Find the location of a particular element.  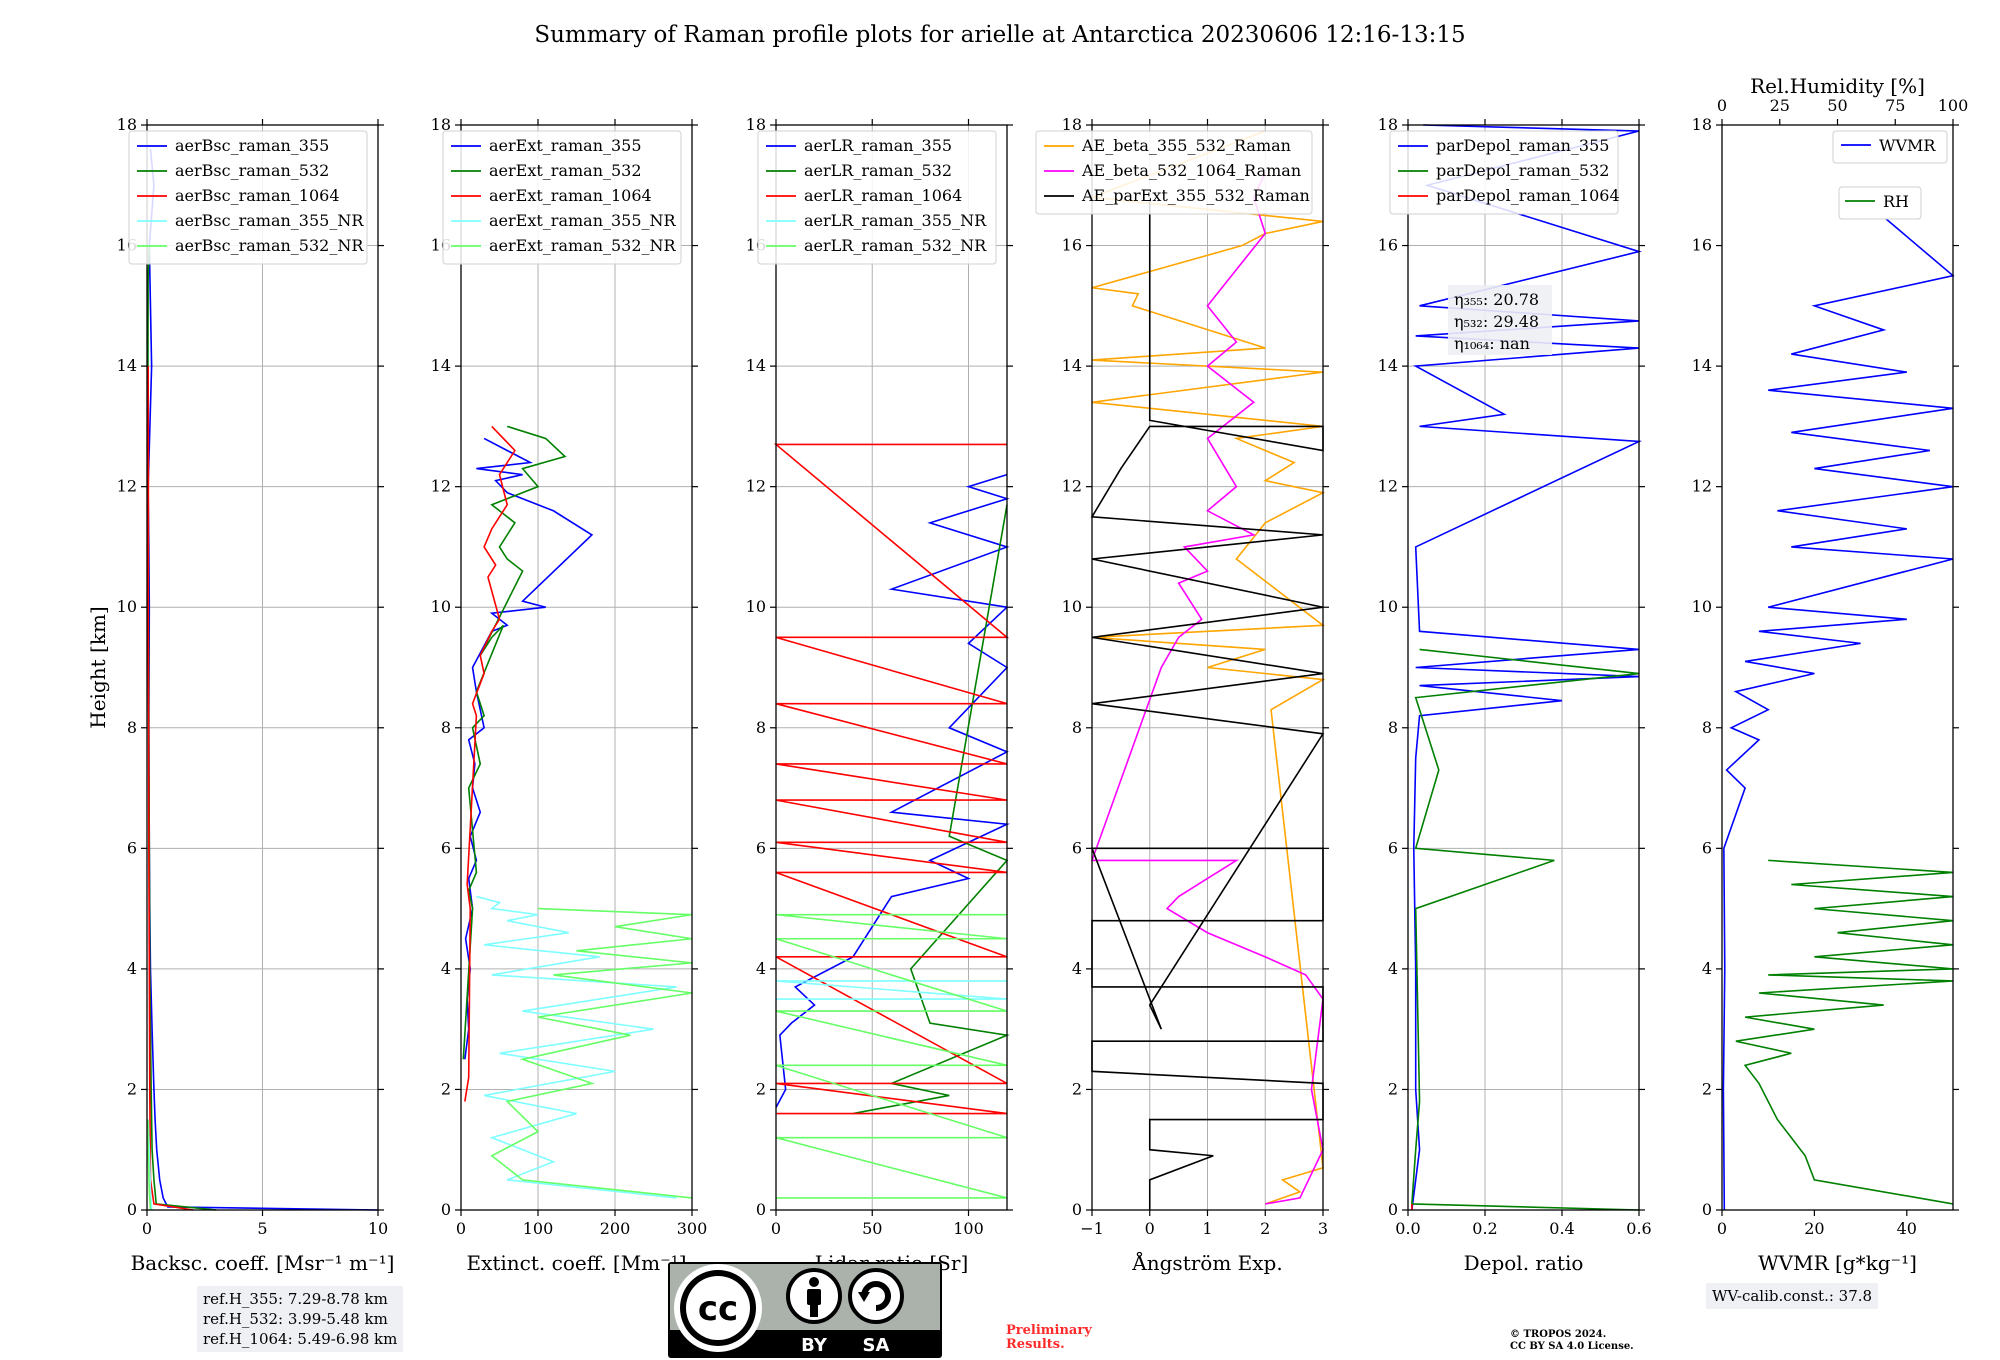

x-tick-label: 2 is located at coordinates (1265, 1228).